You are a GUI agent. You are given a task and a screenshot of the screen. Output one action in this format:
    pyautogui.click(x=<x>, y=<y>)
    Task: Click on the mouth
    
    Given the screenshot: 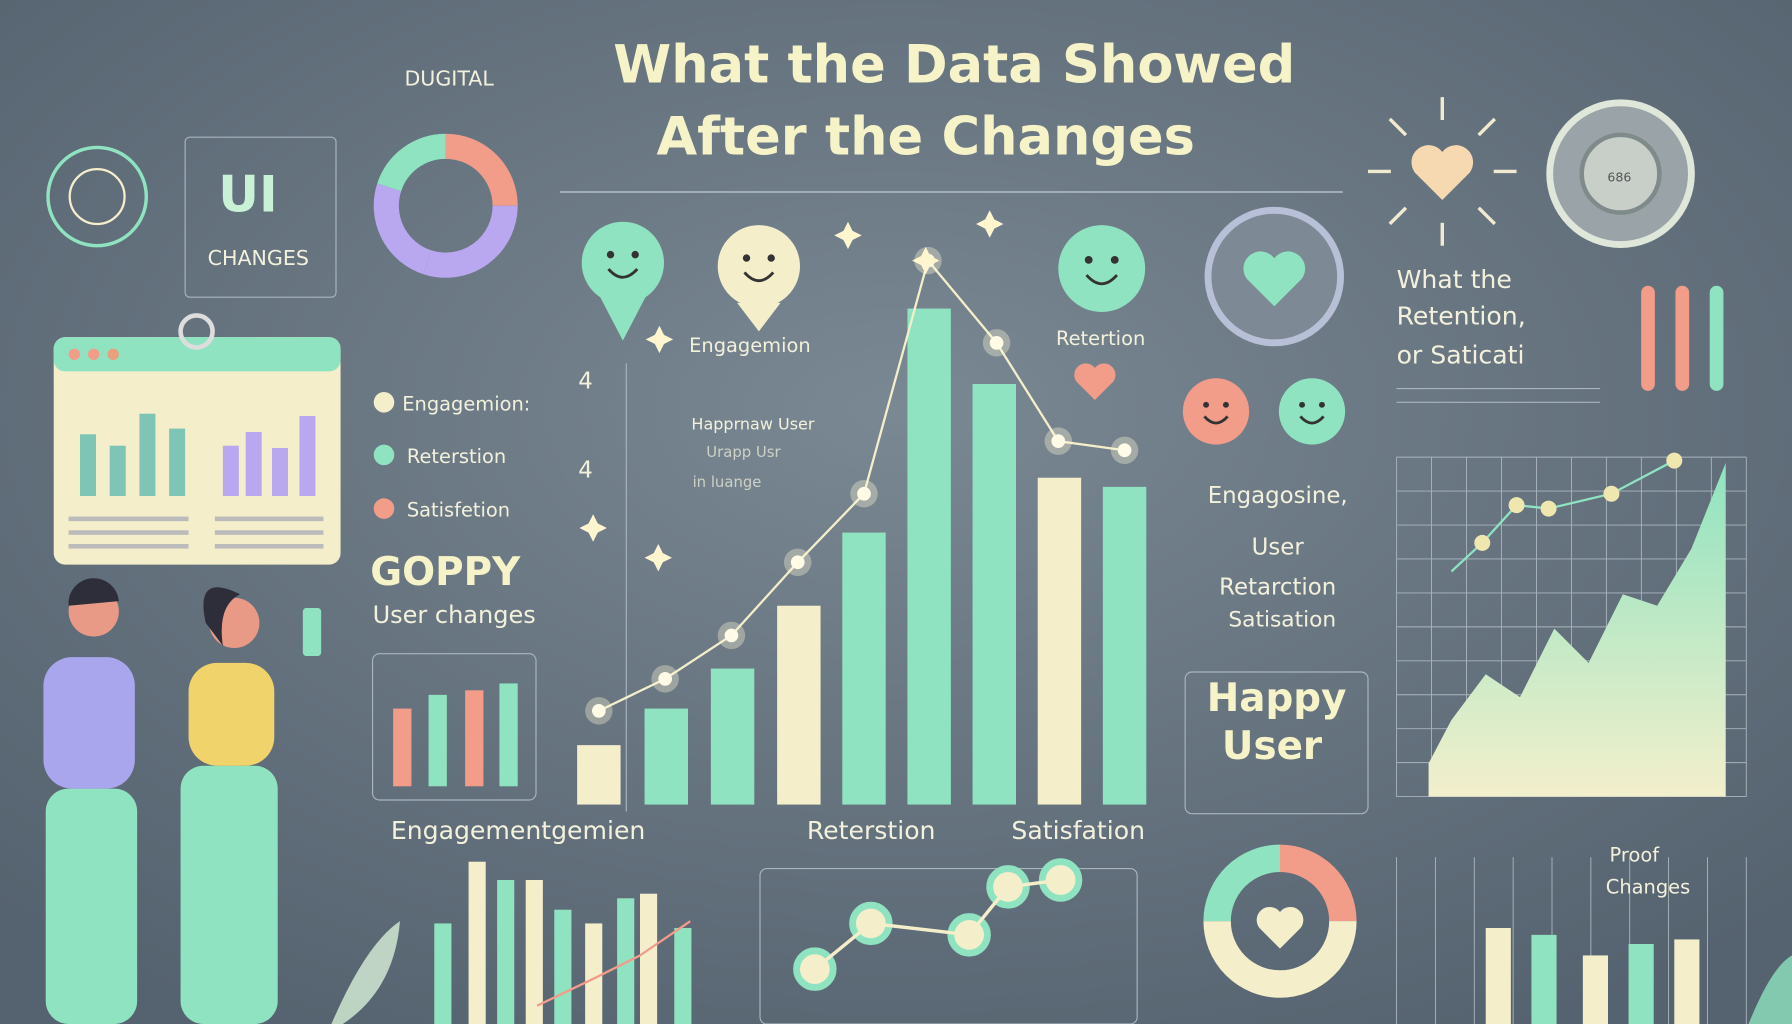 What is the action you would take?
    pyautogui.click(x=759, y=277)
    